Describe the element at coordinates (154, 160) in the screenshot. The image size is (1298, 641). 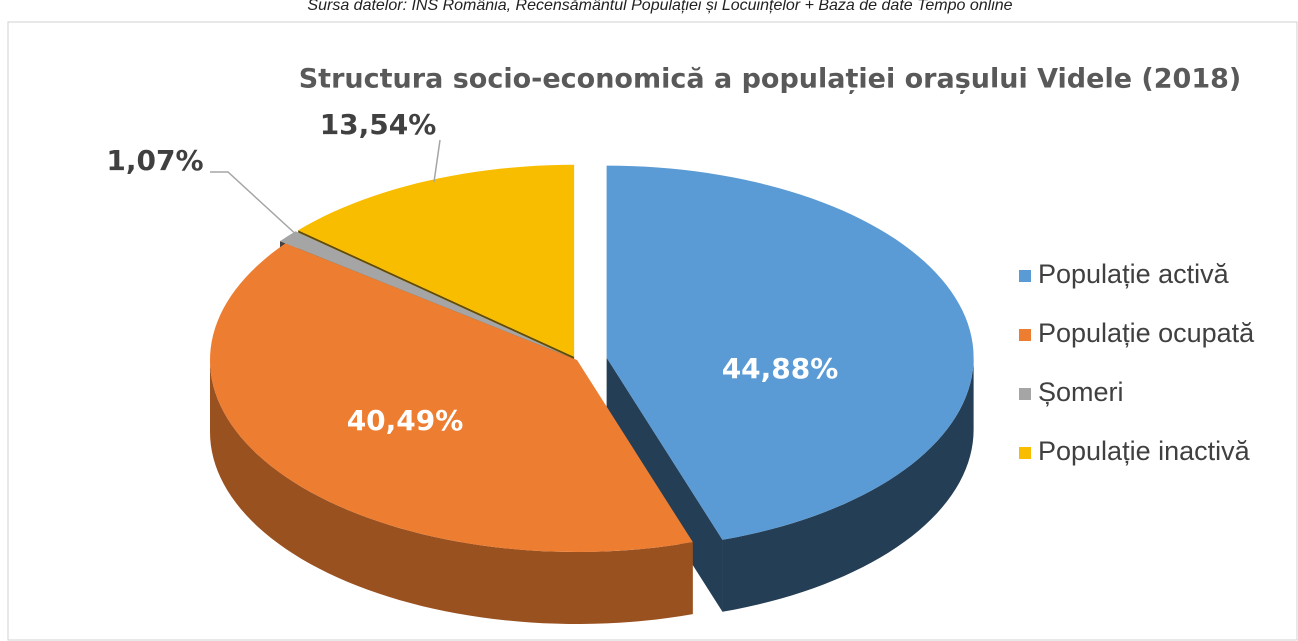
I see `data-label: 1,07%` at that location.